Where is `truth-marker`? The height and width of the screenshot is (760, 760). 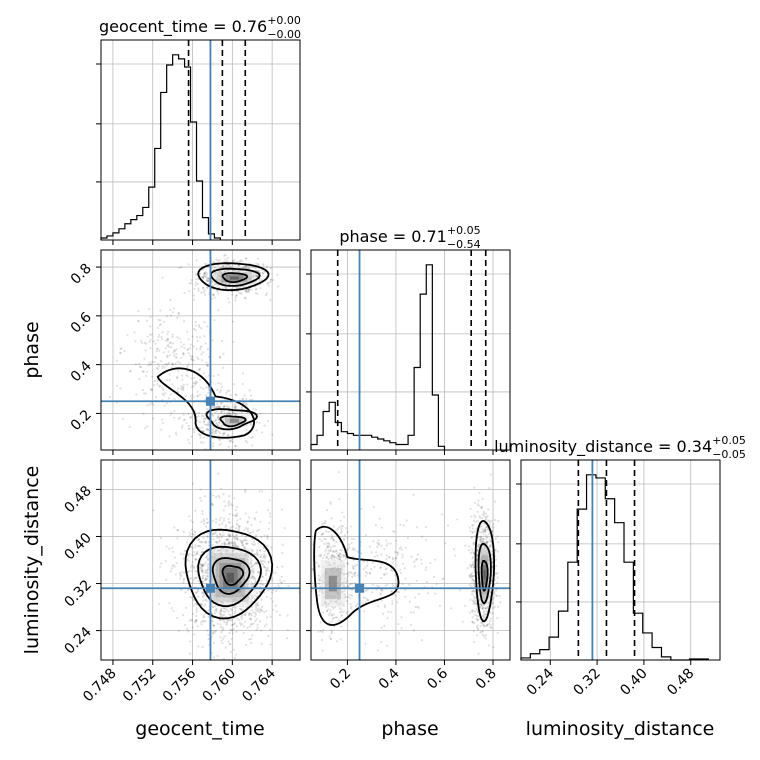
truth-marker is located at coordinates (210, 401).